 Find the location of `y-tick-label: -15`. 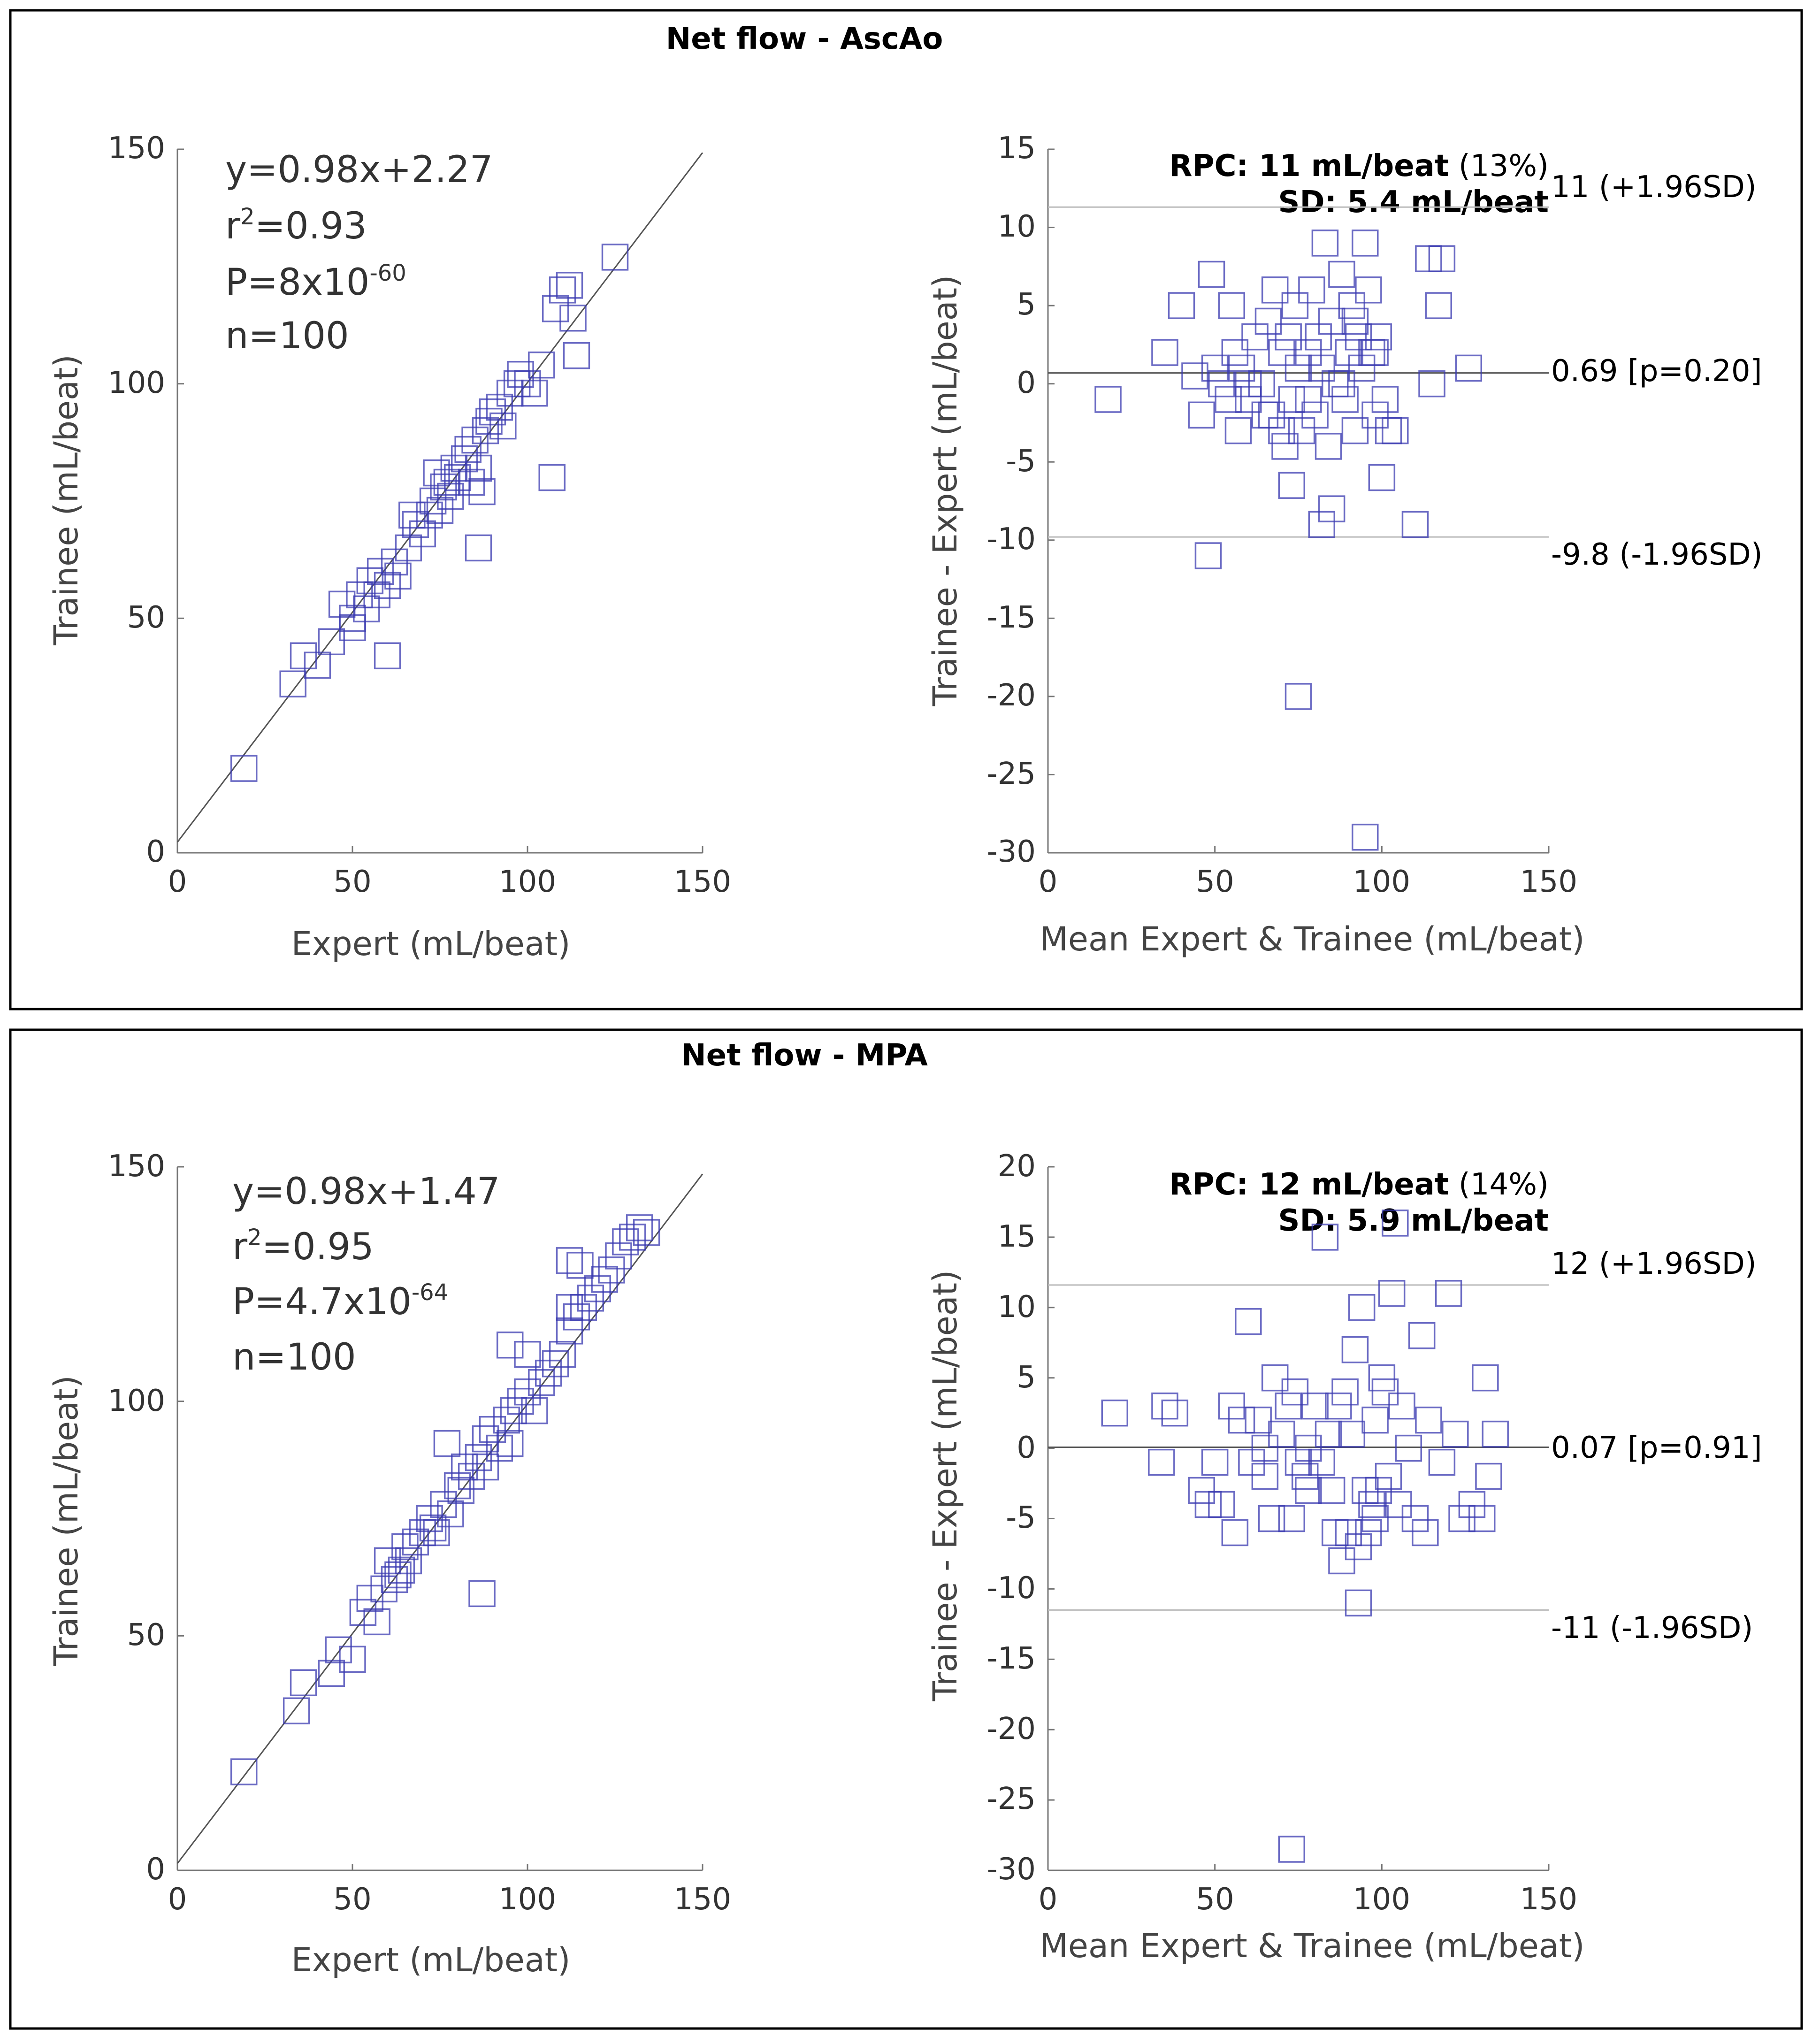

y-tick-label: -15 is located at coordinates (1011, 1658).